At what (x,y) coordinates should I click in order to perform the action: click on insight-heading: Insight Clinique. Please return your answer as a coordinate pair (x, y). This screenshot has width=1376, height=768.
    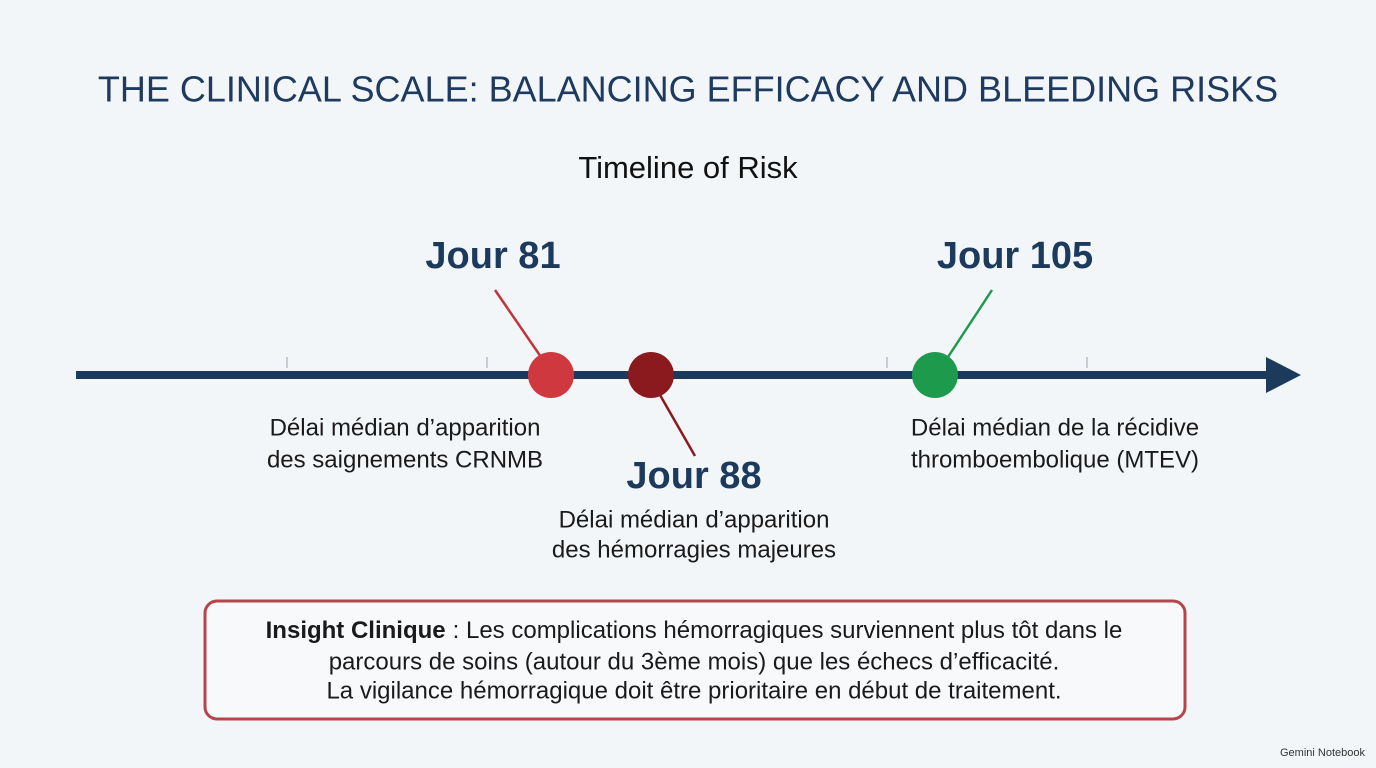
    Looking at the image, I should click on (356, 630).